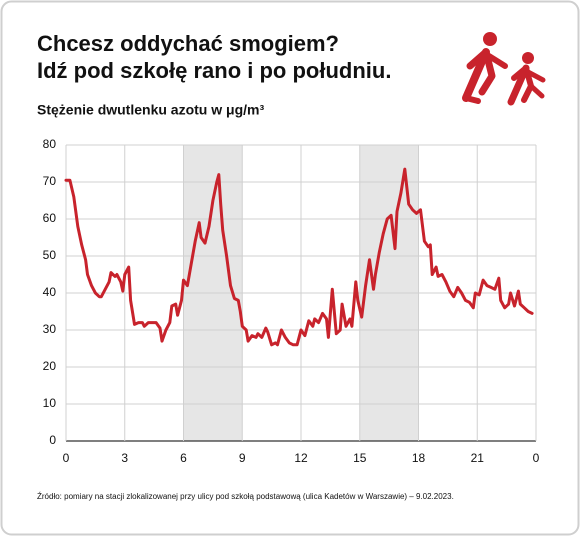 This screenshot has height=537, width=581. I want to click on y-tick-label: 10, so click(50, 403).